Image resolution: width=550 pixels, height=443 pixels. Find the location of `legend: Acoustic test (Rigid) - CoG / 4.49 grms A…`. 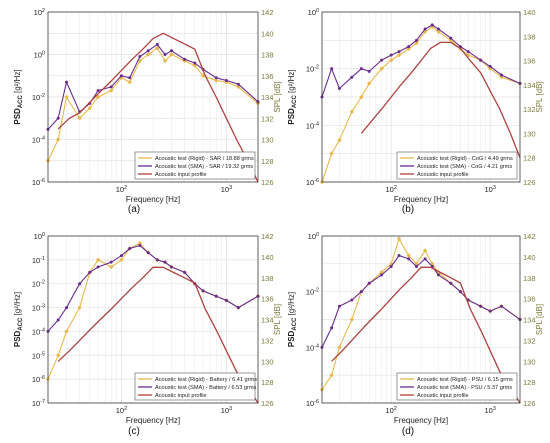

legend: Acoustic test (Rigid) - CoG / 4.49 grms A… is located at coordinates (457, 165).